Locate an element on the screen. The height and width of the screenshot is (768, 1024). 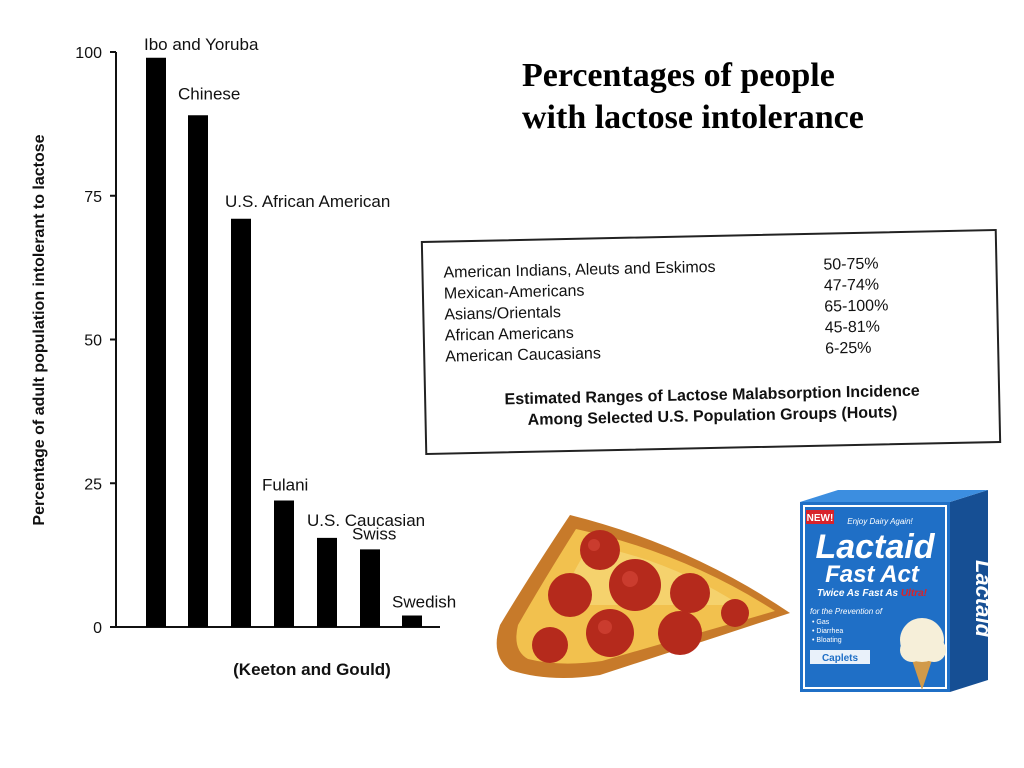
lactaid-new-badge: NEW! is located at coordinates (820, 518).